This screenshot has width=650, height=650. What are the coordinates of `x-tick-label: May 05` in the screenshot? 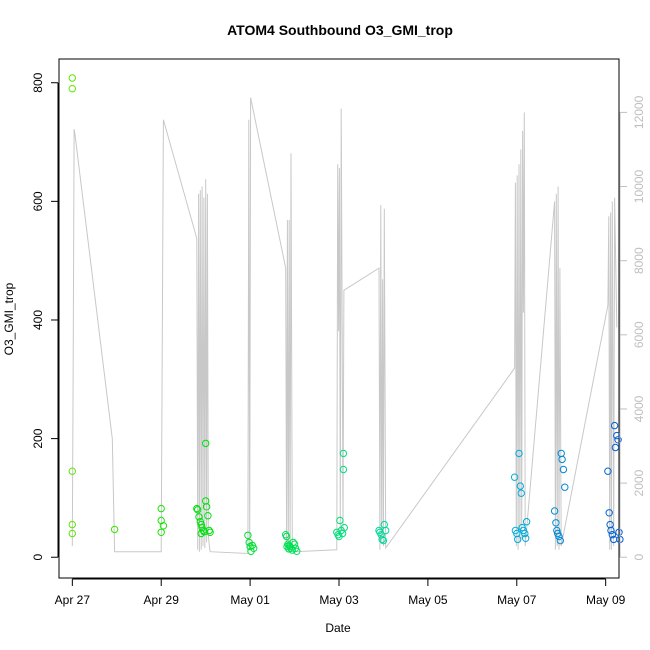 It's located at (428, 600).